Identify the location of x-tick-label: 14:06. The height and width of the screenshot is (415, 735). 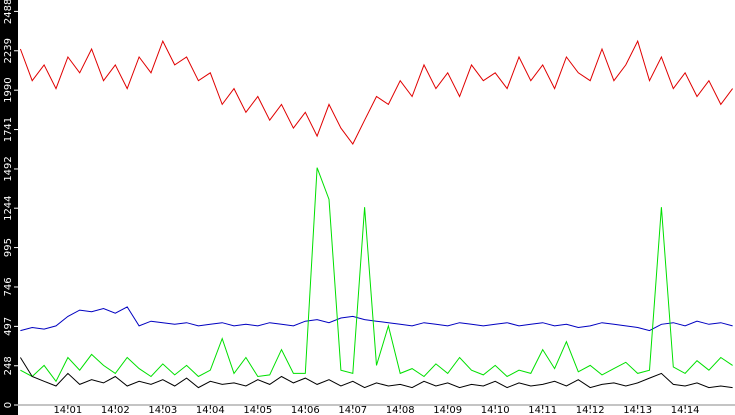
(305, 410).